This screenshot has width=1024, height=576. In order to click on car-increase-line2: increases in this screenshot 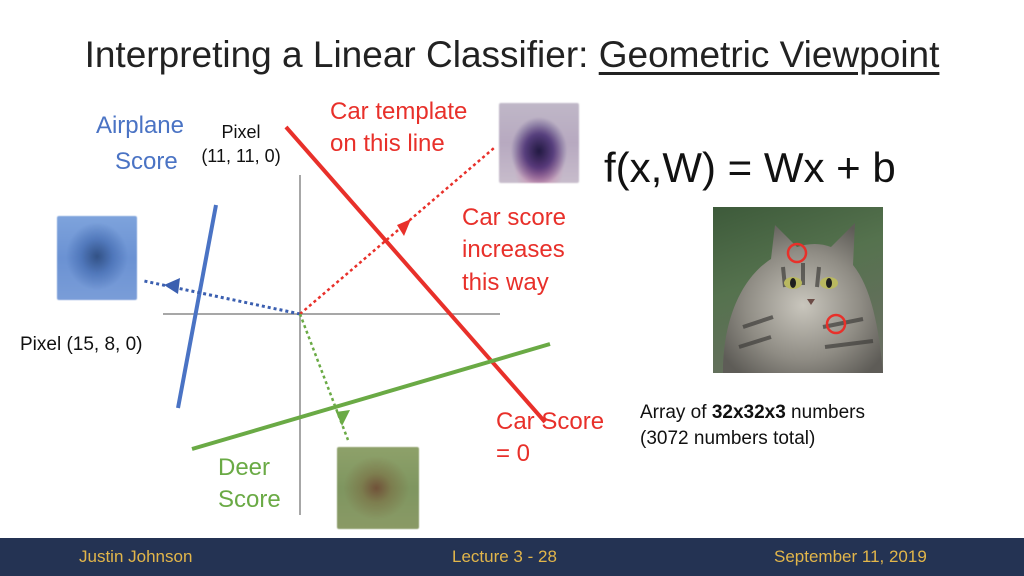, I will do `click(513, 250)`.